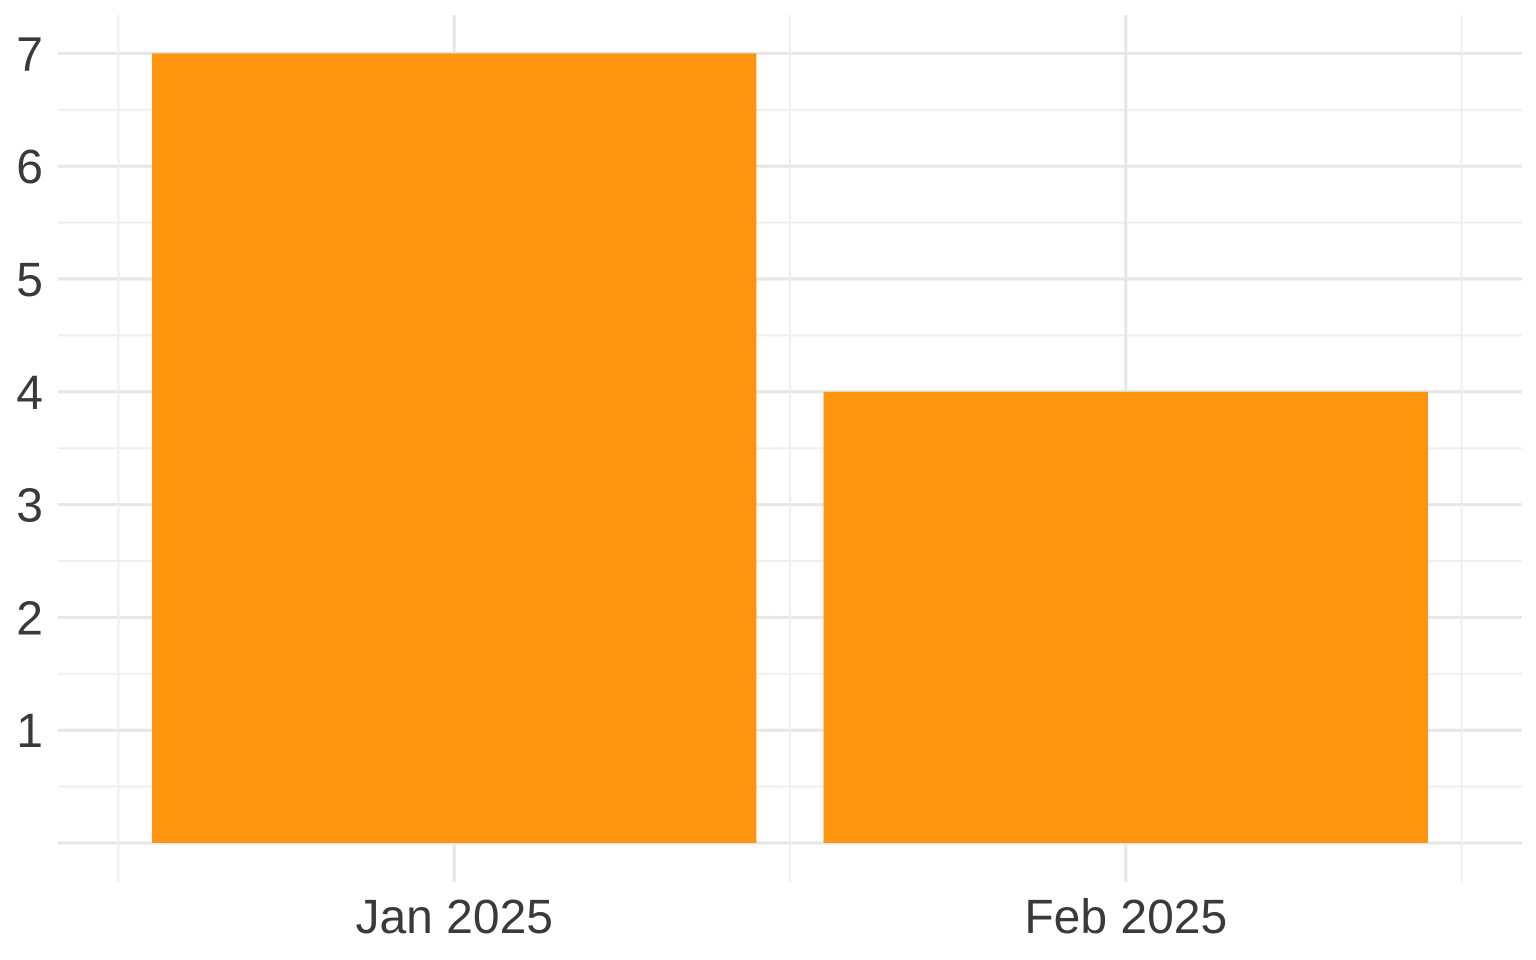 This screenshot has width=1536, height=960. I want to click on x-tick-label: Feb 2025, so click(1125, 917).